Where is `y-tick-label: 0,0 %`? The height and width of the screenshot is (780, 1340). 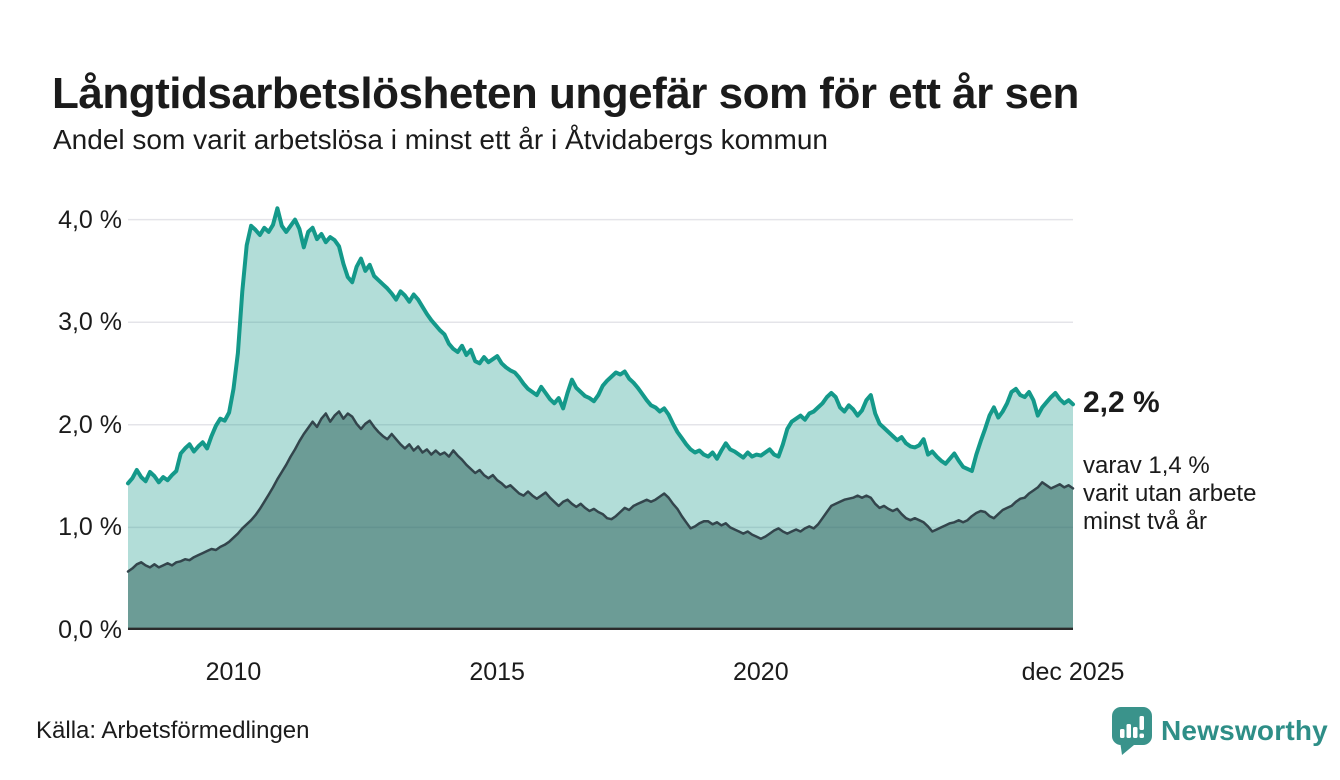 y-tick-label: 0,0 % is located at coordinates (90, 630).